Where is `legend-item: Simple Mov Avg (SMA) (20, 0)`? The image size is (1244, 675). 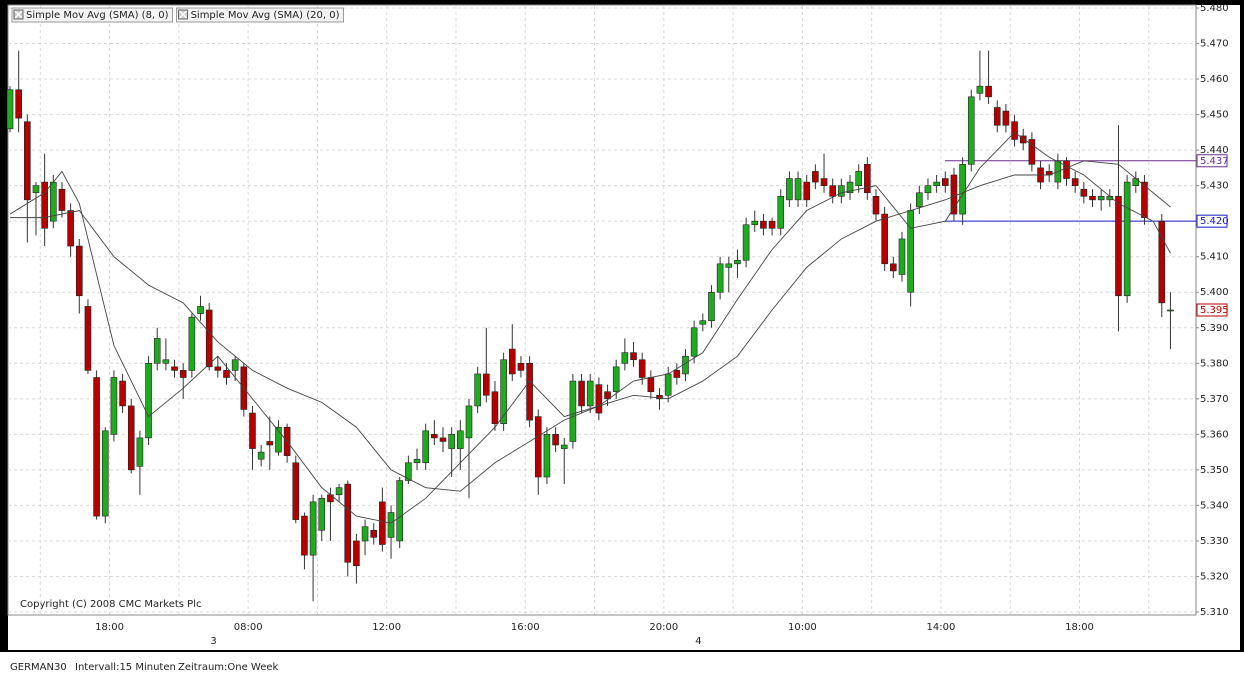
legend-item: Simple Mov Avg (SMA) (20, 0) is located at coordinates (260, 15).